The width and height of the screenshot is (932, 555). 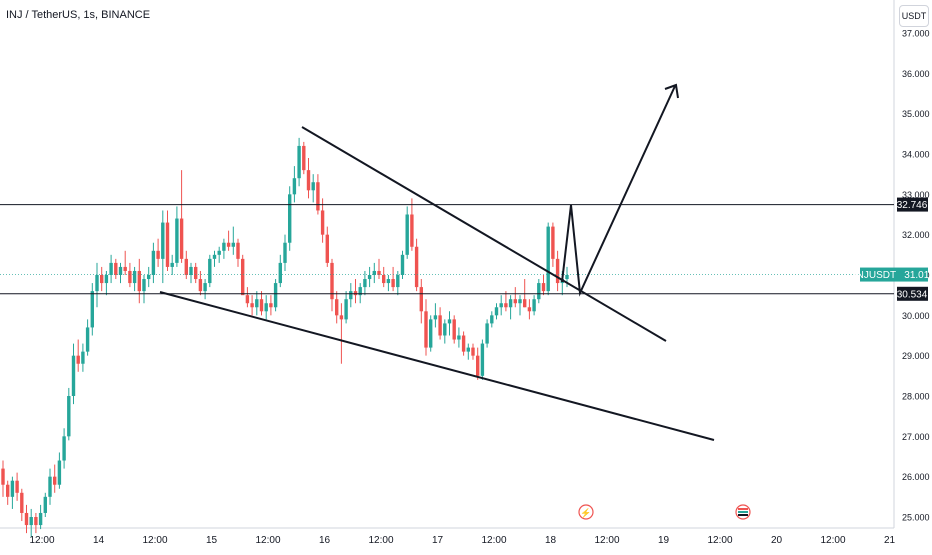 I want to click on event-markers: ⚡, so click(x=664, y=512).